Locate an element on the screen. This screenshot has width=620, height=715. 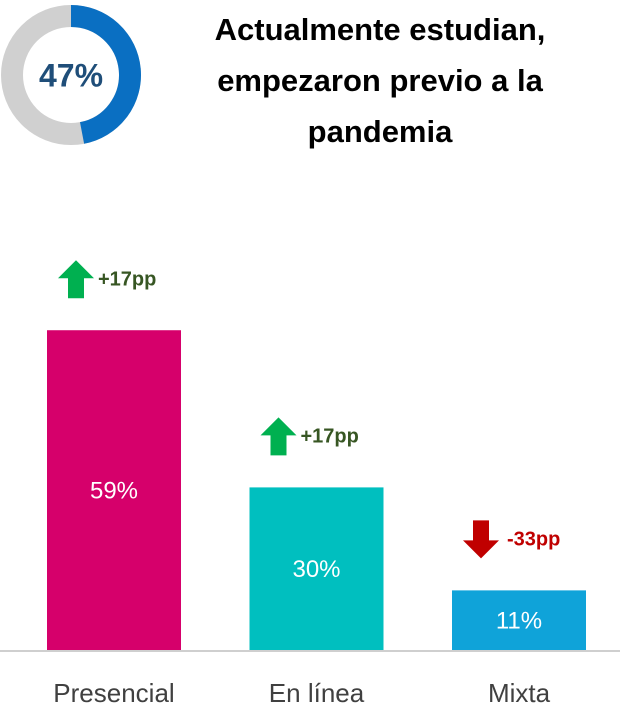
value-label: 30% is located at coordinates (316, 569).